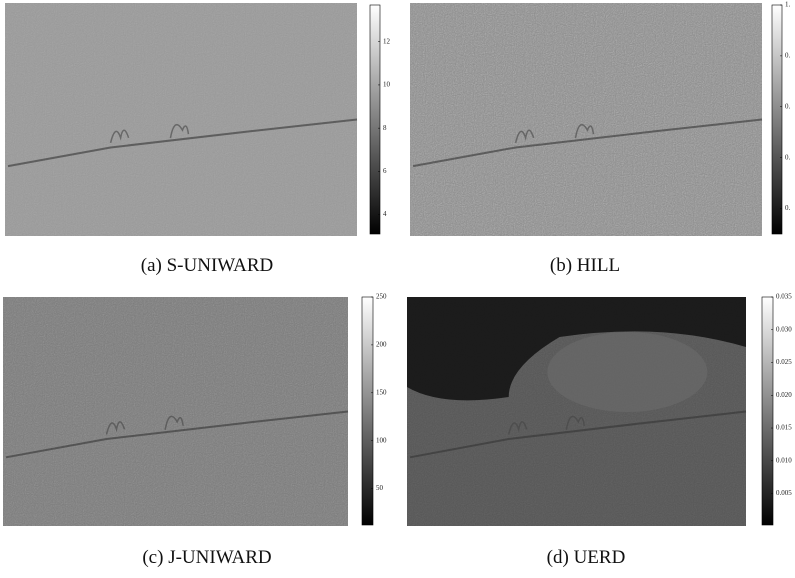  What do you see at coordinates (385, 214) in the screenshot?
I see `colorbar-tick-label: 4` at bounding box center [385, 214].